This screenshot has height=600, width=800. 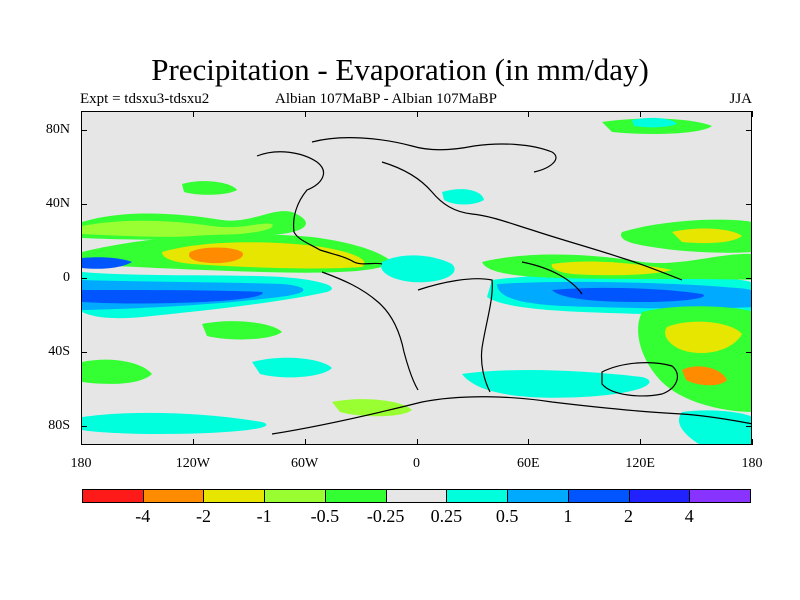 I want to click on field-east-yellow, so click(x=611, y=268).